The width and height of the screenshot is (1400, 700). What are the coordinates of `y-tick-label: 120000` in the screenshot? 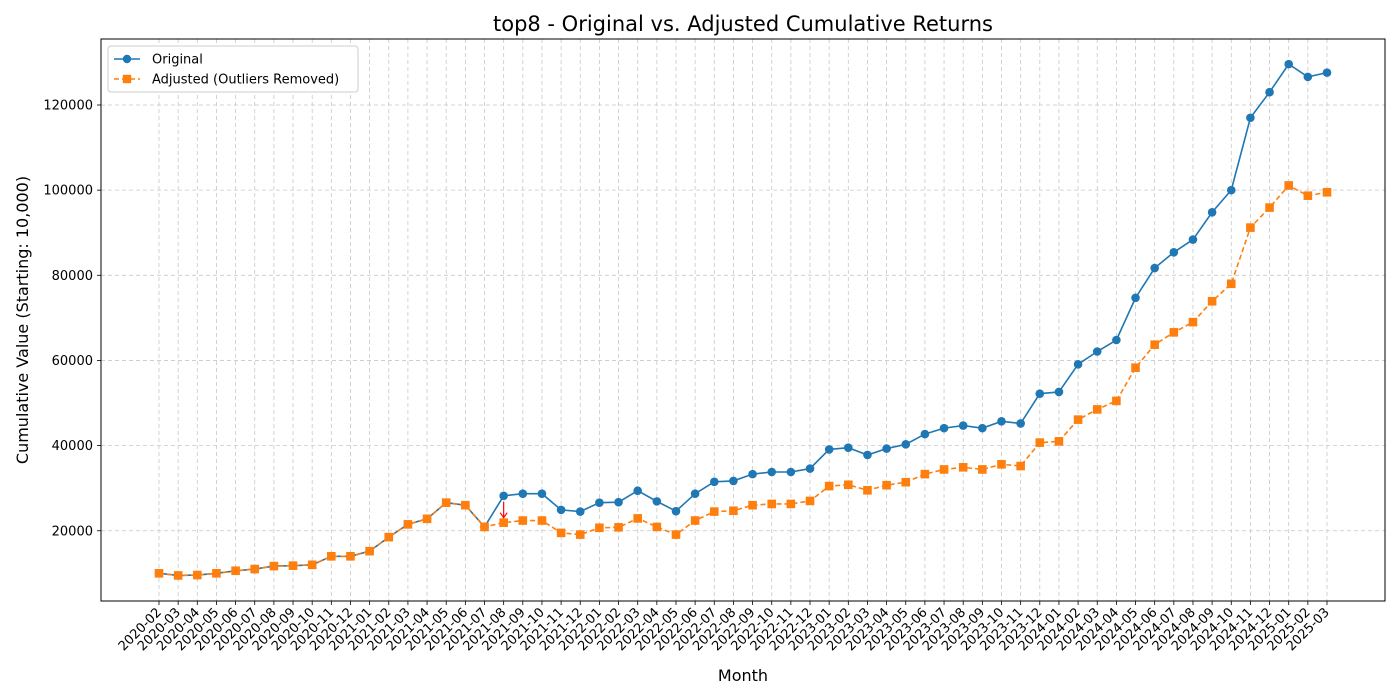 It's located at (68, 105).